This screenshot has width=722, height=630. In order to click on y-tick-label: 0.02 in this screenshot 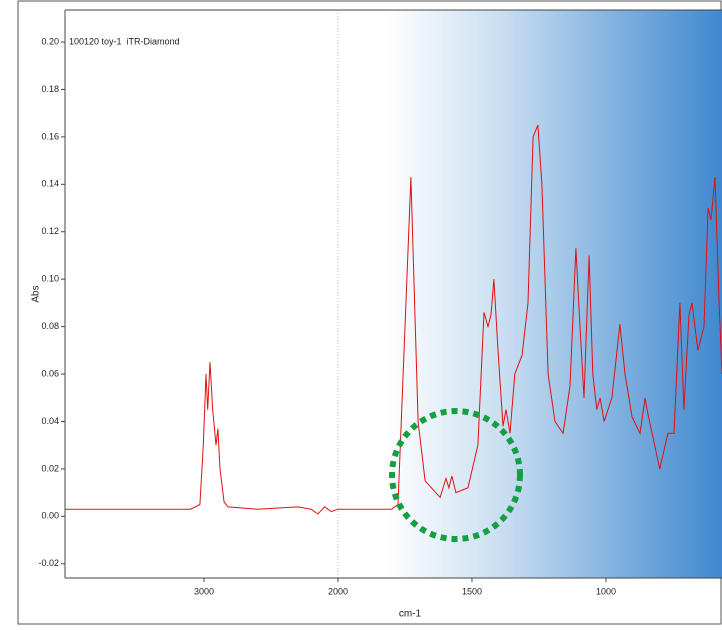, I will do `click(50, 468)`.